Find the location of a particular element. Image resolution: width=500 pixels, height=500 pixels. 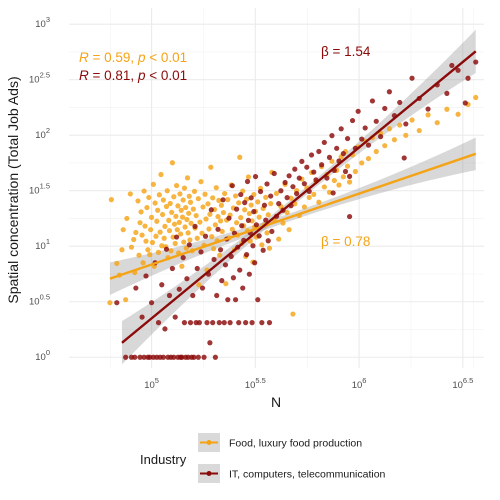

r-symbol: R is located at coordinates (84, 57).